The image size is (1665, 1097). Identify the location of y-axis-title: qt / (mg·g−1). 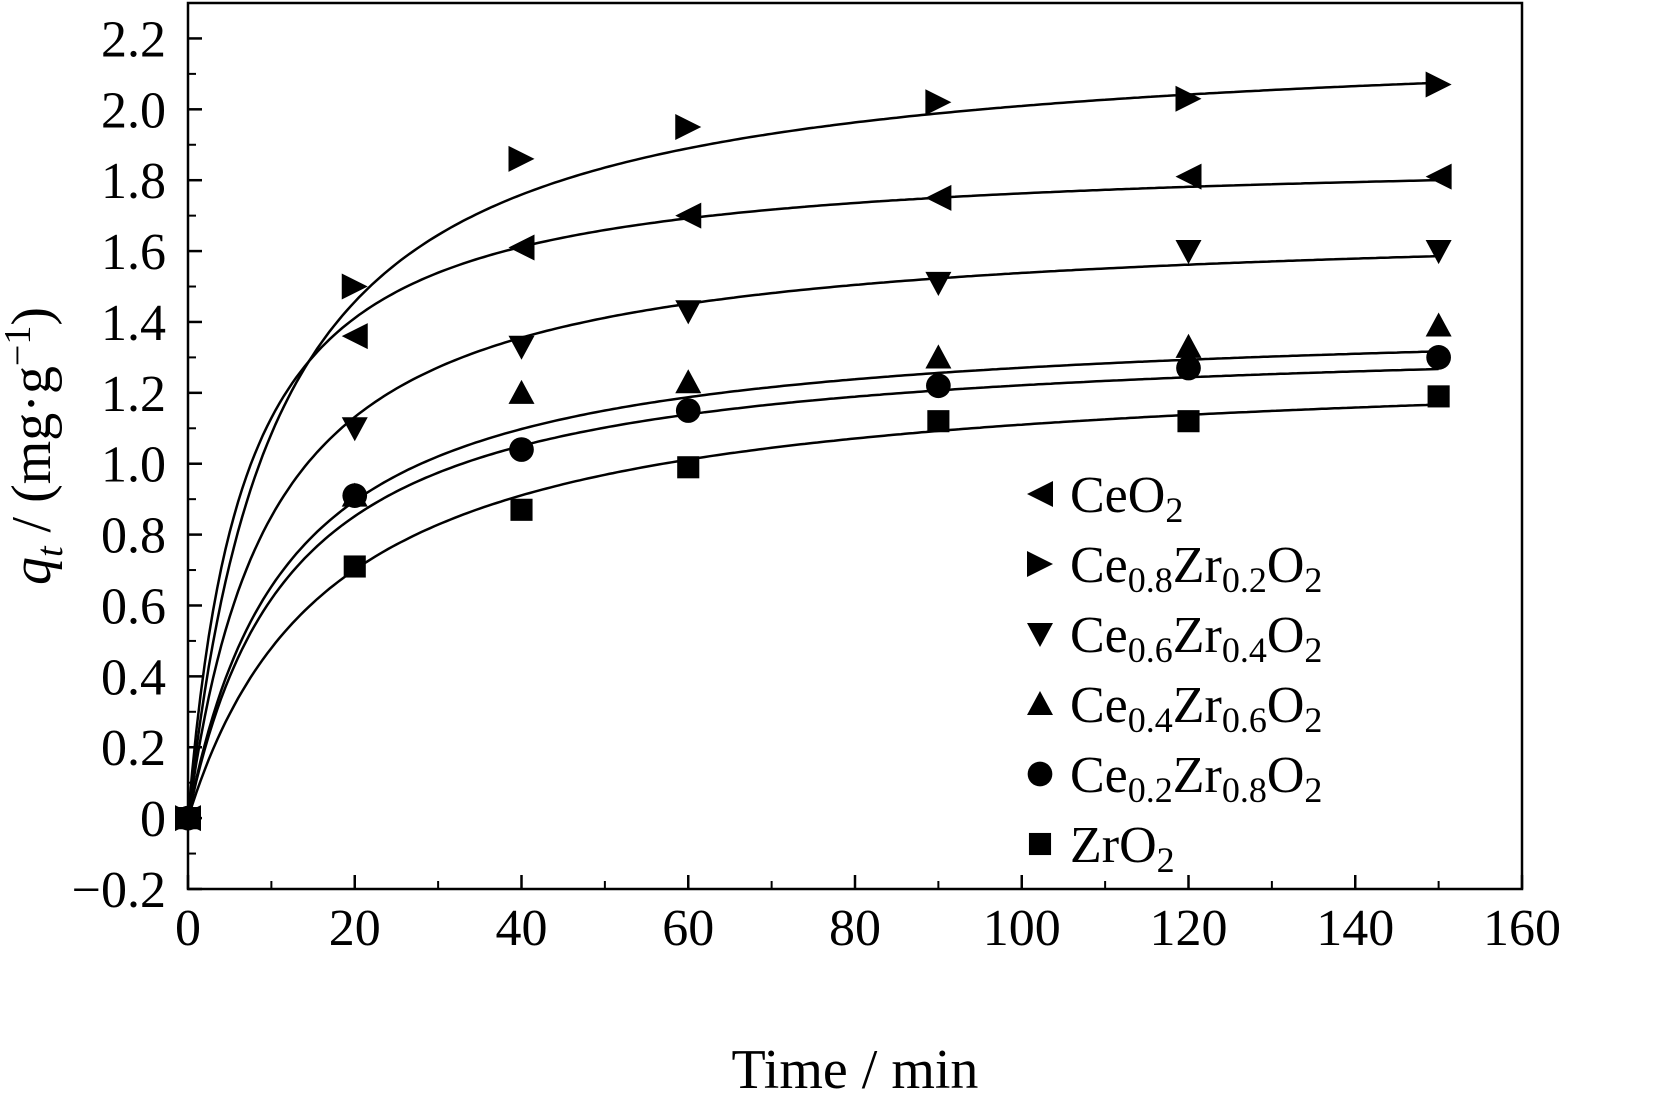
(35, 446).